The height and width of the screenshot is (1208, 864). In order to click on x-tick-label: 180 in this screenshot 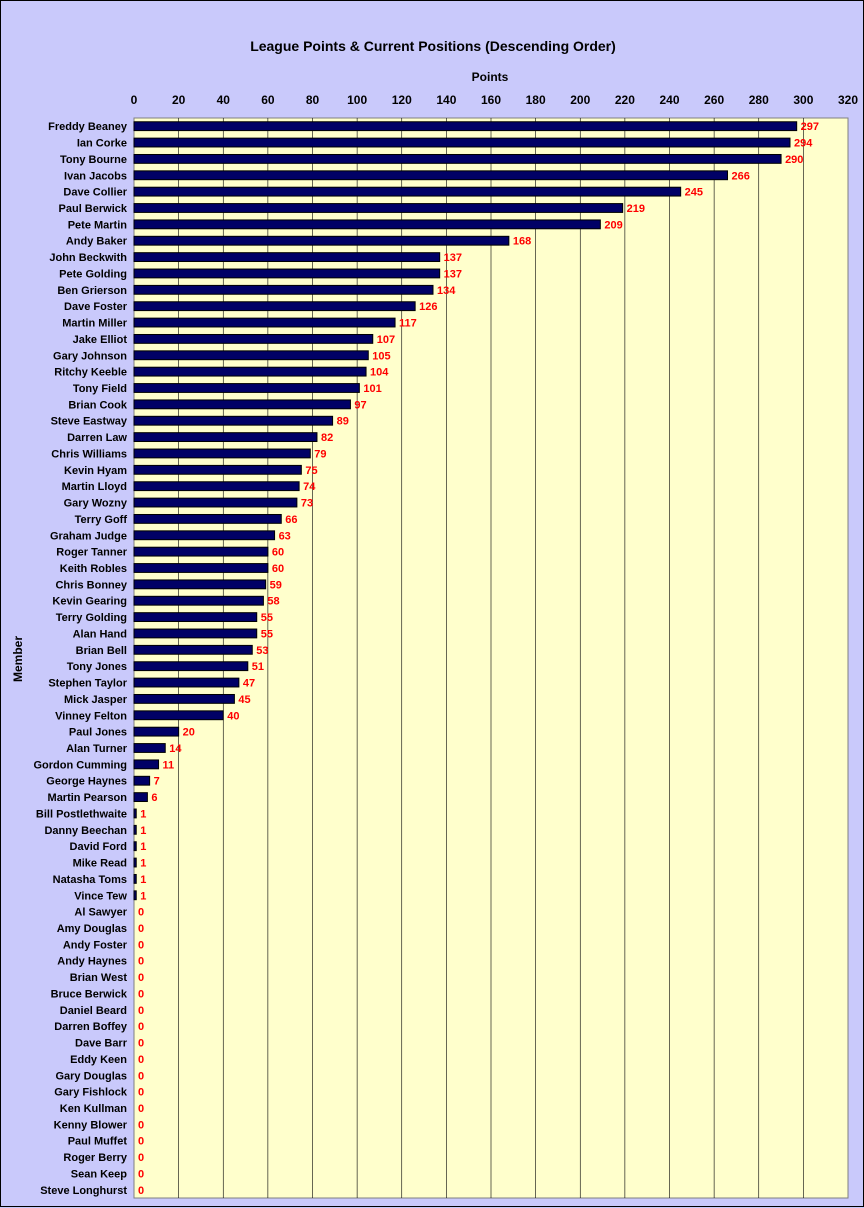, I will do `click(536, 100)`.